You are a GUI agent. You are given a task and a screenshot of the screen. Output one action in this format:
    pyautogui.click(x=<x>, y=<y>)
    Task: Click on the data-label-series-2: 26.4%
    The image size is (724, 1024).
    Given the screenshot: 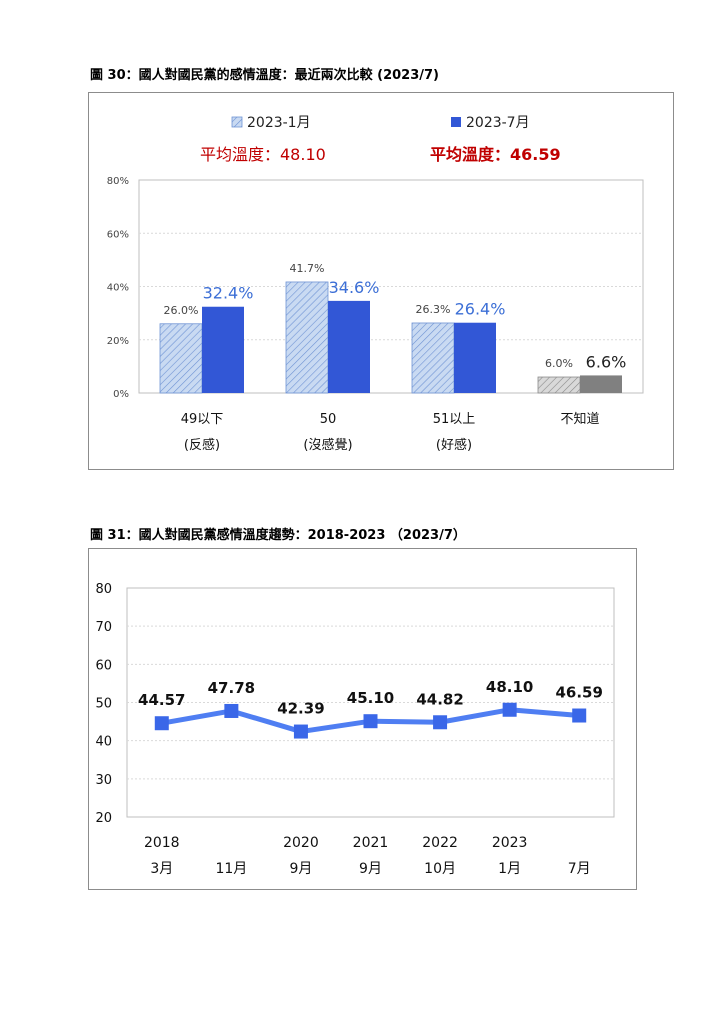 What is the action you would take?
    pyautogui.click(x=480, y=309)
    